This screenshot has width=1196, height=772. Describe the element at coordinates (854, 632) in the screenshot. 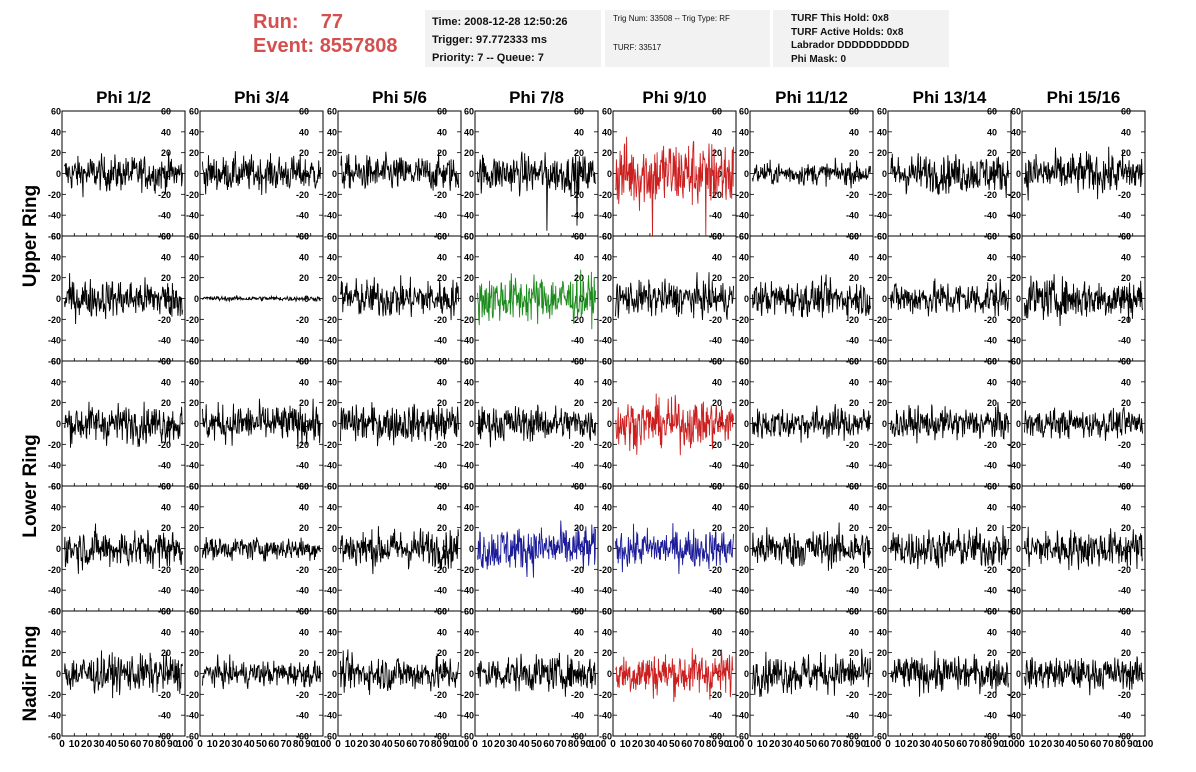

I see `panel-r5-c6-ylabel-right: 40` at that location.